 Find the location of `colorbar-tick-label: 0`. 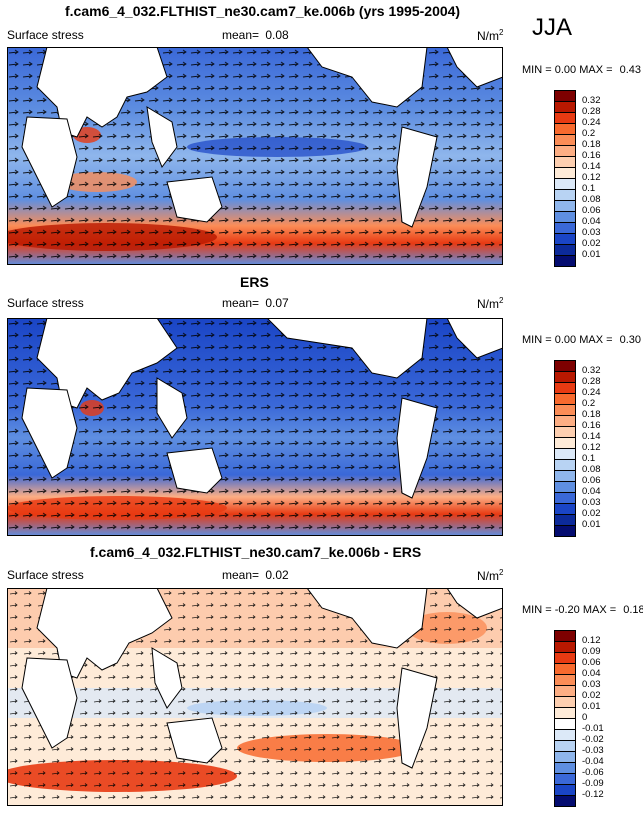

colorbar-tick-label: 0 is located at coordinates (585, 717).